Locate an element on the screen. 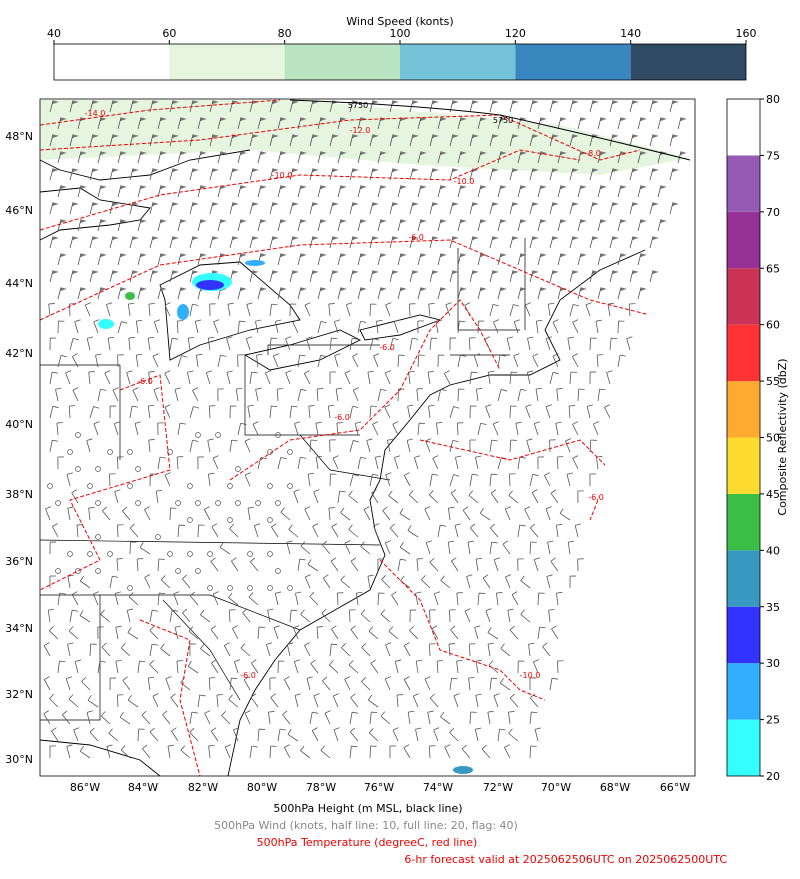 Image resolution: width=800 pixels, height=879 pixels. latitude-label: 44°N is located at coordinates (19, 283).